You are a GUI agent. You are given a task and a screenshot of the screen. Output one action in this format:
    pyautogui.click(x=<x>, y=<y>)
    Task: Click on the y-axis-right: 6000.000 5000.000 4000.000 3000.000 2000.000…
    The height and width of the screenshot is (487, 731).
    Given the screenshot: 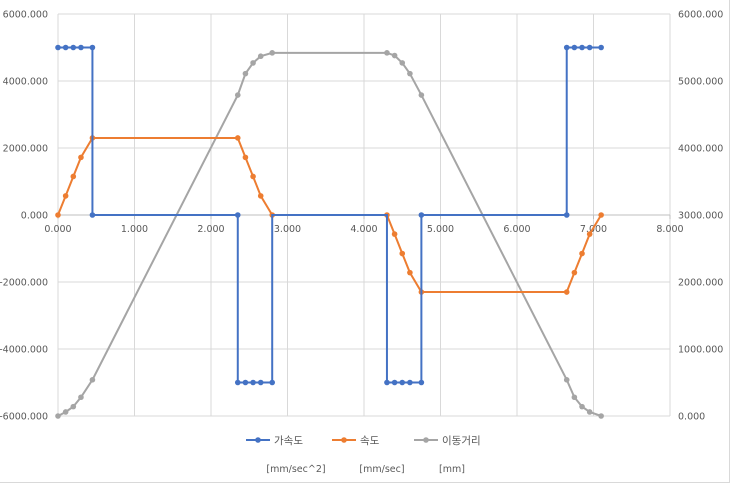 What is the action you would take?
    pyautogui.click(x=700, y=216)
    